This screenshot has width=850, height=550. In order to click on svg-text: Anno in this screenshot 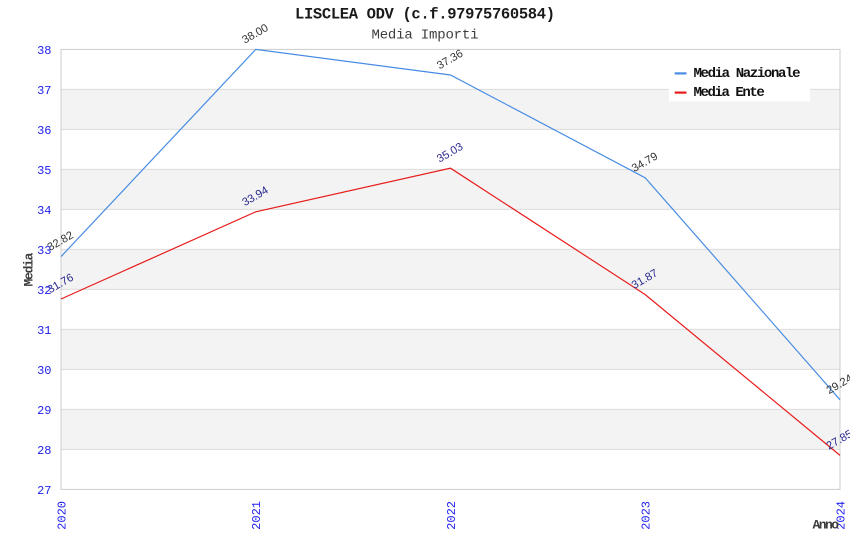, I will do `click(826, 525)`.